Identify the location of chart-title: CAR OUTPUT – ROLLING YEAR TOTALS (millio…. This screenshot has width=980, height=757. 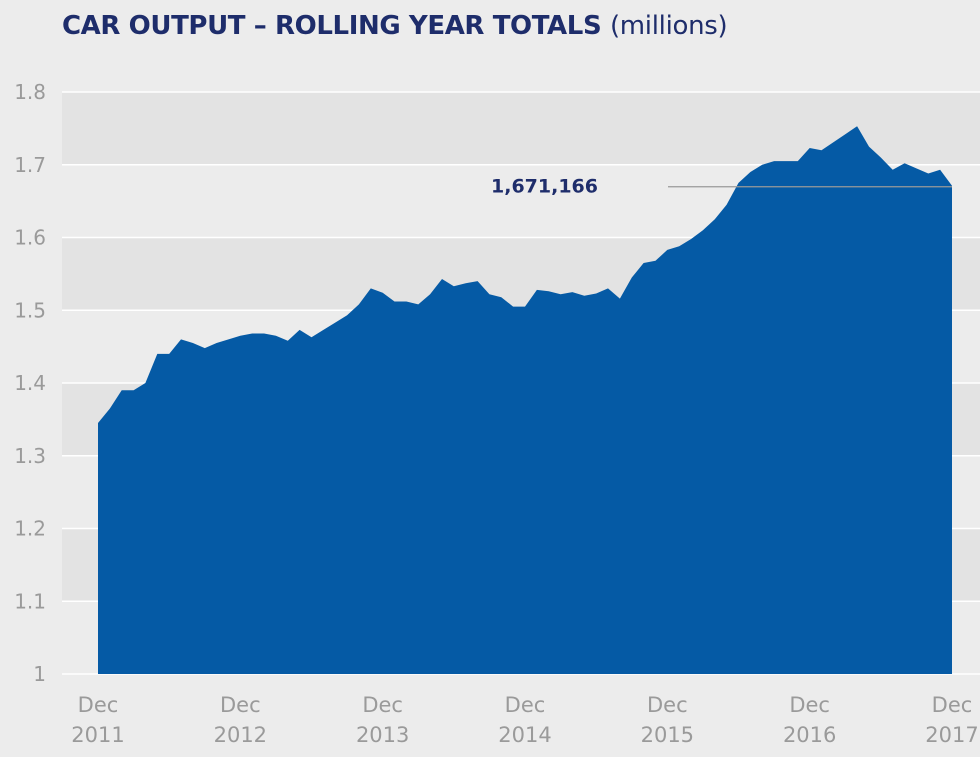
(395, 26).